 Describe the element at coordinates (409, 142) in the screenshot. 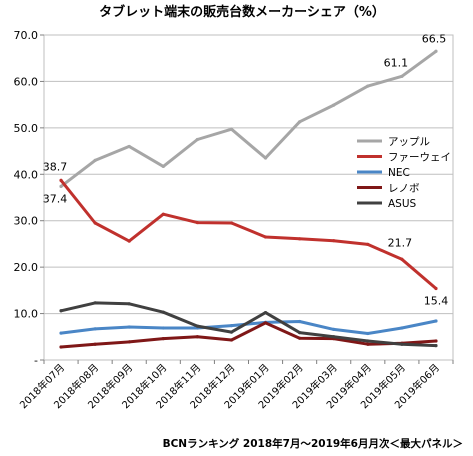

I see `legend-label: アップル` at that location.